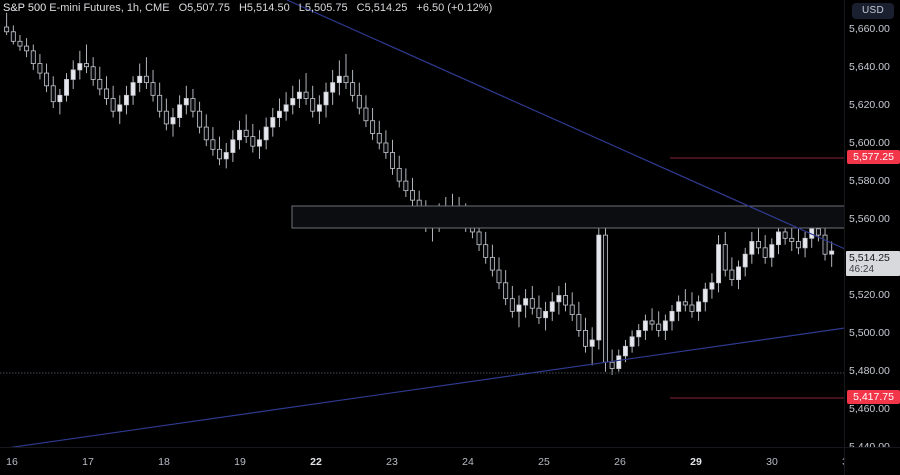  Describe the element at coordinates (772, 462) in the screenshot. I see `time-tick: 30` at that location.